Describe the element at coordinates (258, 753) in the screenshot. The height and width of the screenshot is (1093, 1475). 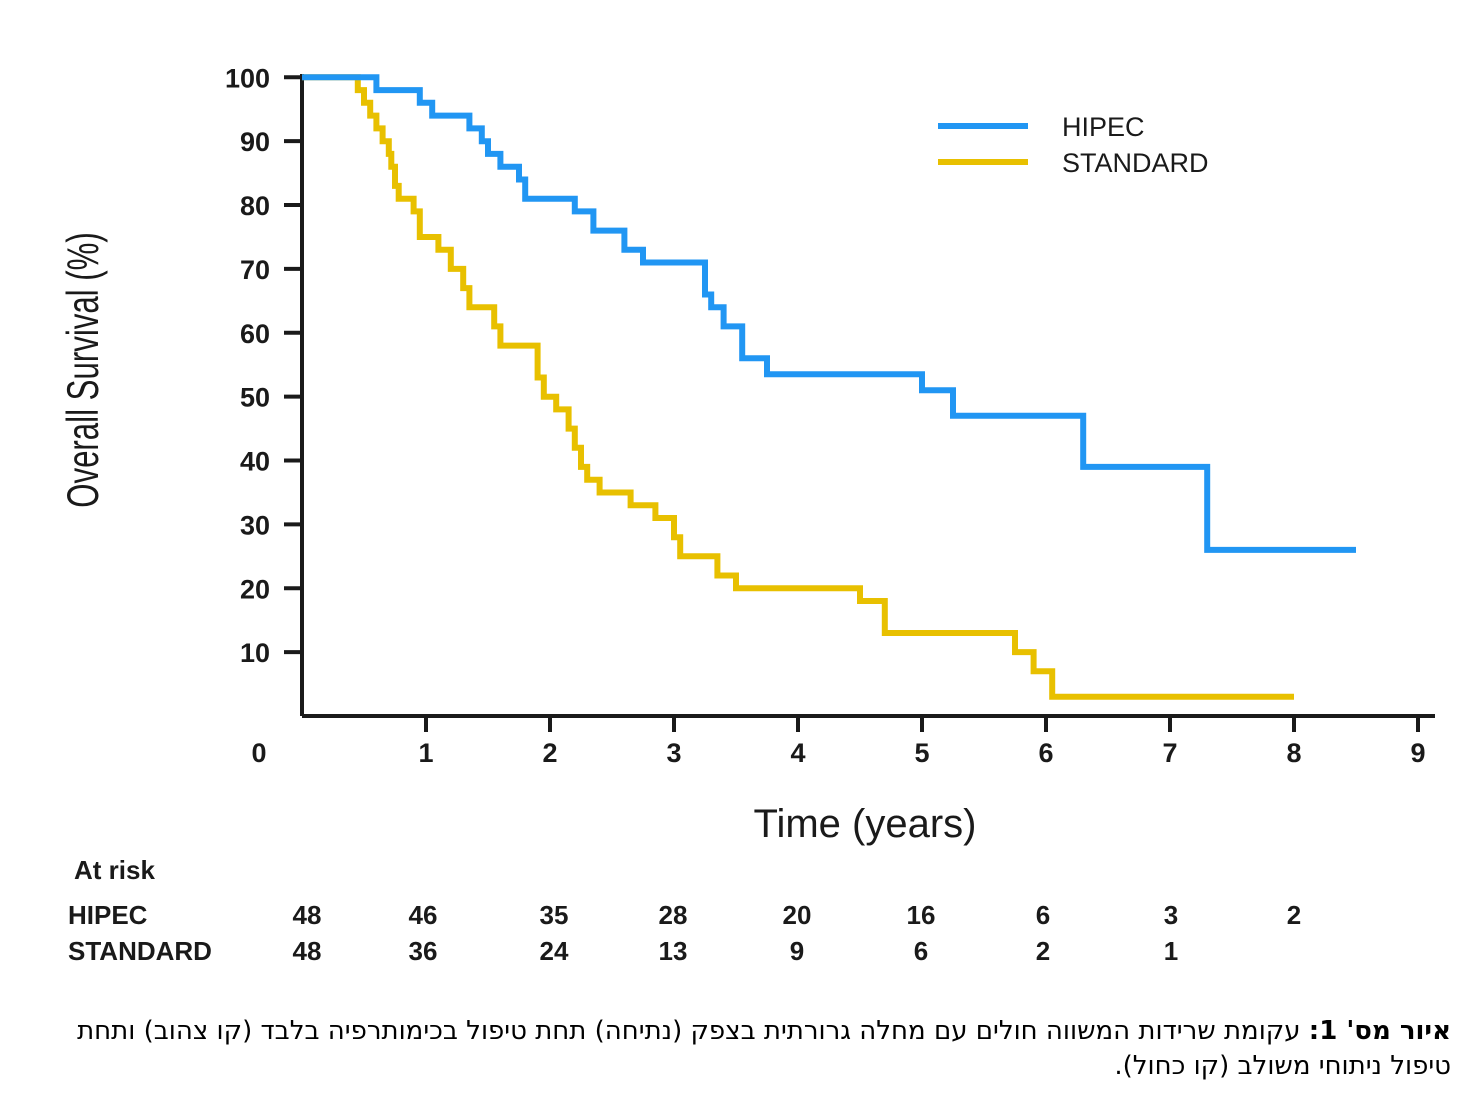
I see `x-tick-label: 0` at that location.